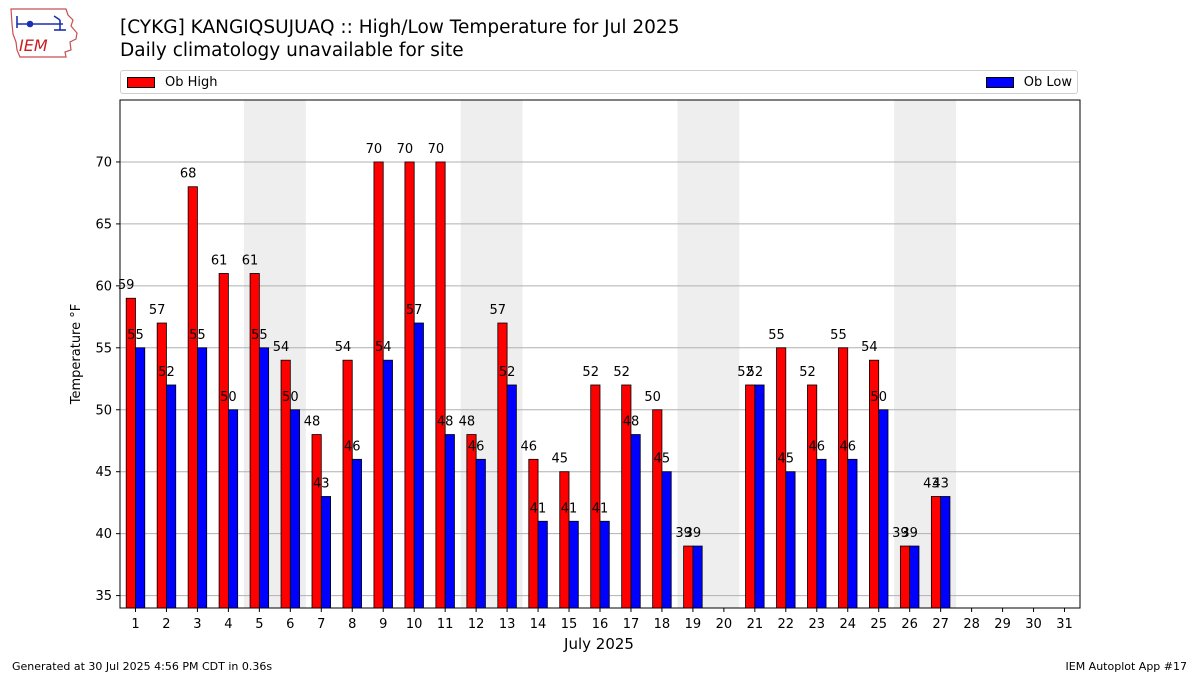 The width and height of the screenshot is (1200, 675). I want to click on chart-legend: Ob High Ob Low, so click(599, 82).